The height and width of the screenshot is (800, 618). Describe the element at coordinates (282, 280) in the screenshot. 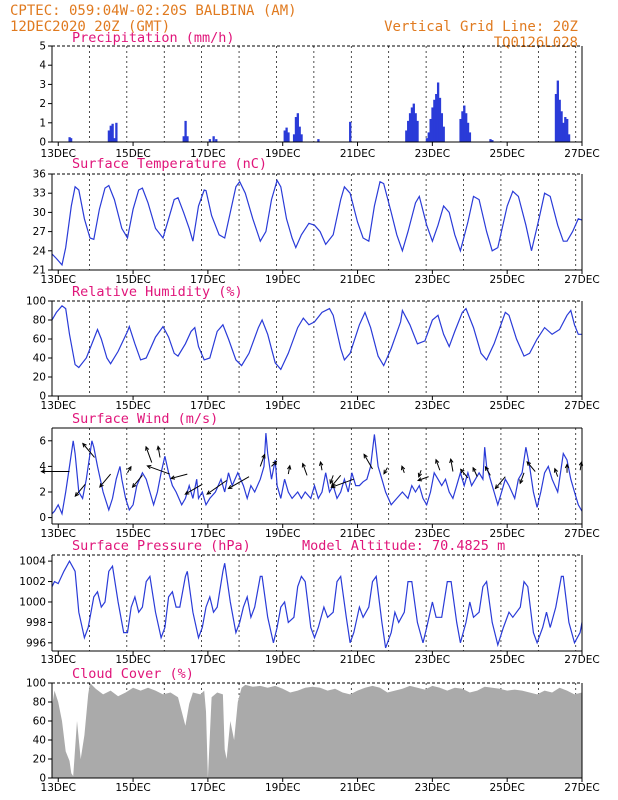

I see `temp-x-tick-label: 19DEC` at that location.